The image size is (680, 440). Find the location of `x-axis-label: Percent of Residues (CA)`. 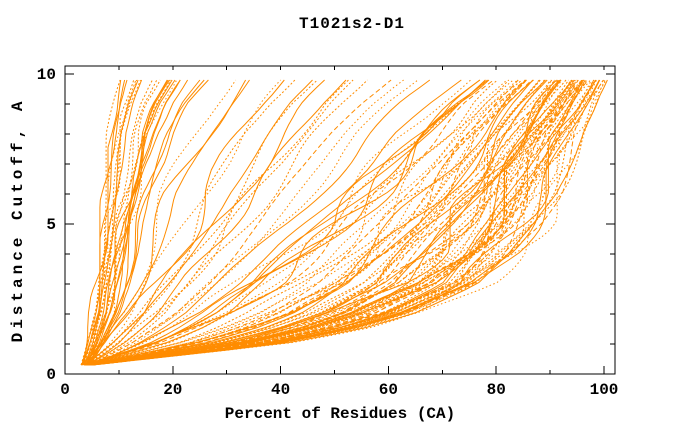

x-axis-label: Percent of Residues (CA) is located at coordinates (340, 414).